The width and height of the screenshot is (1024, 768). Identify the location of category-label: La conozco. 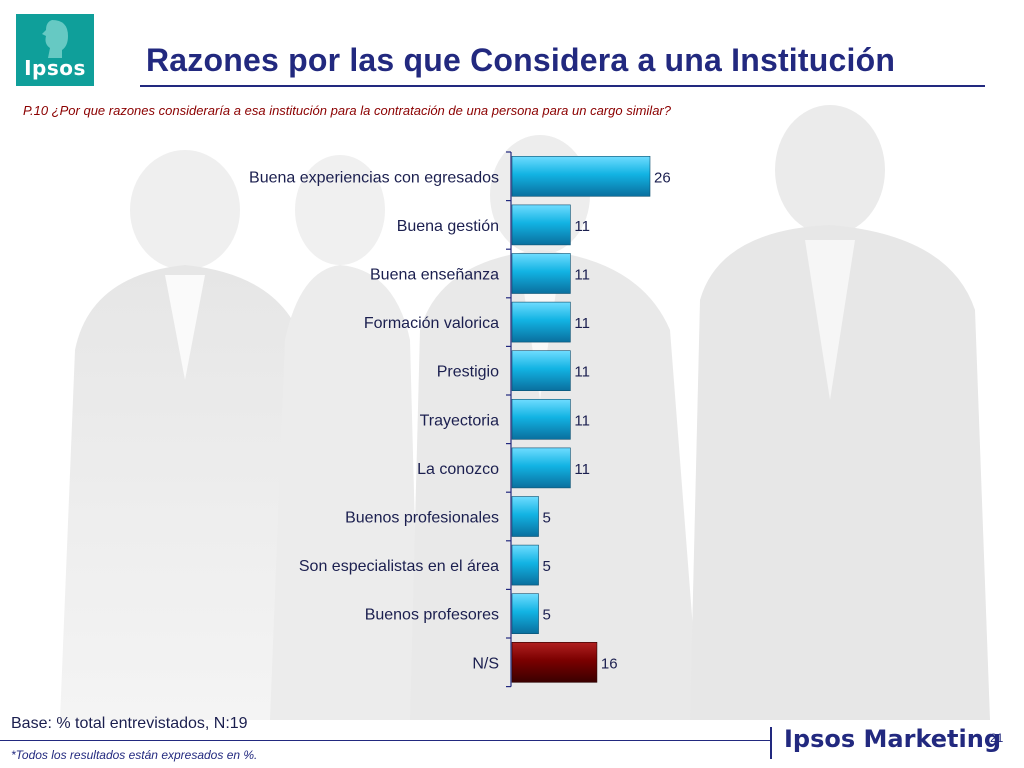
(458, 469).